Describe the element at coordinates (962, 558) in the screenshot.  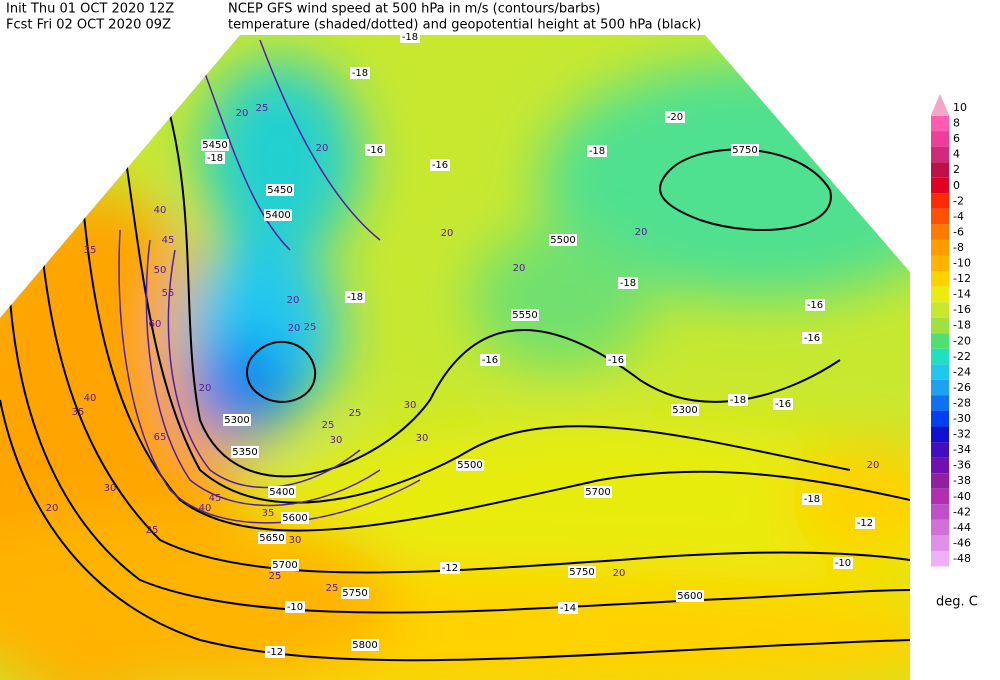
I see `colorbar-label: -48` at that location.